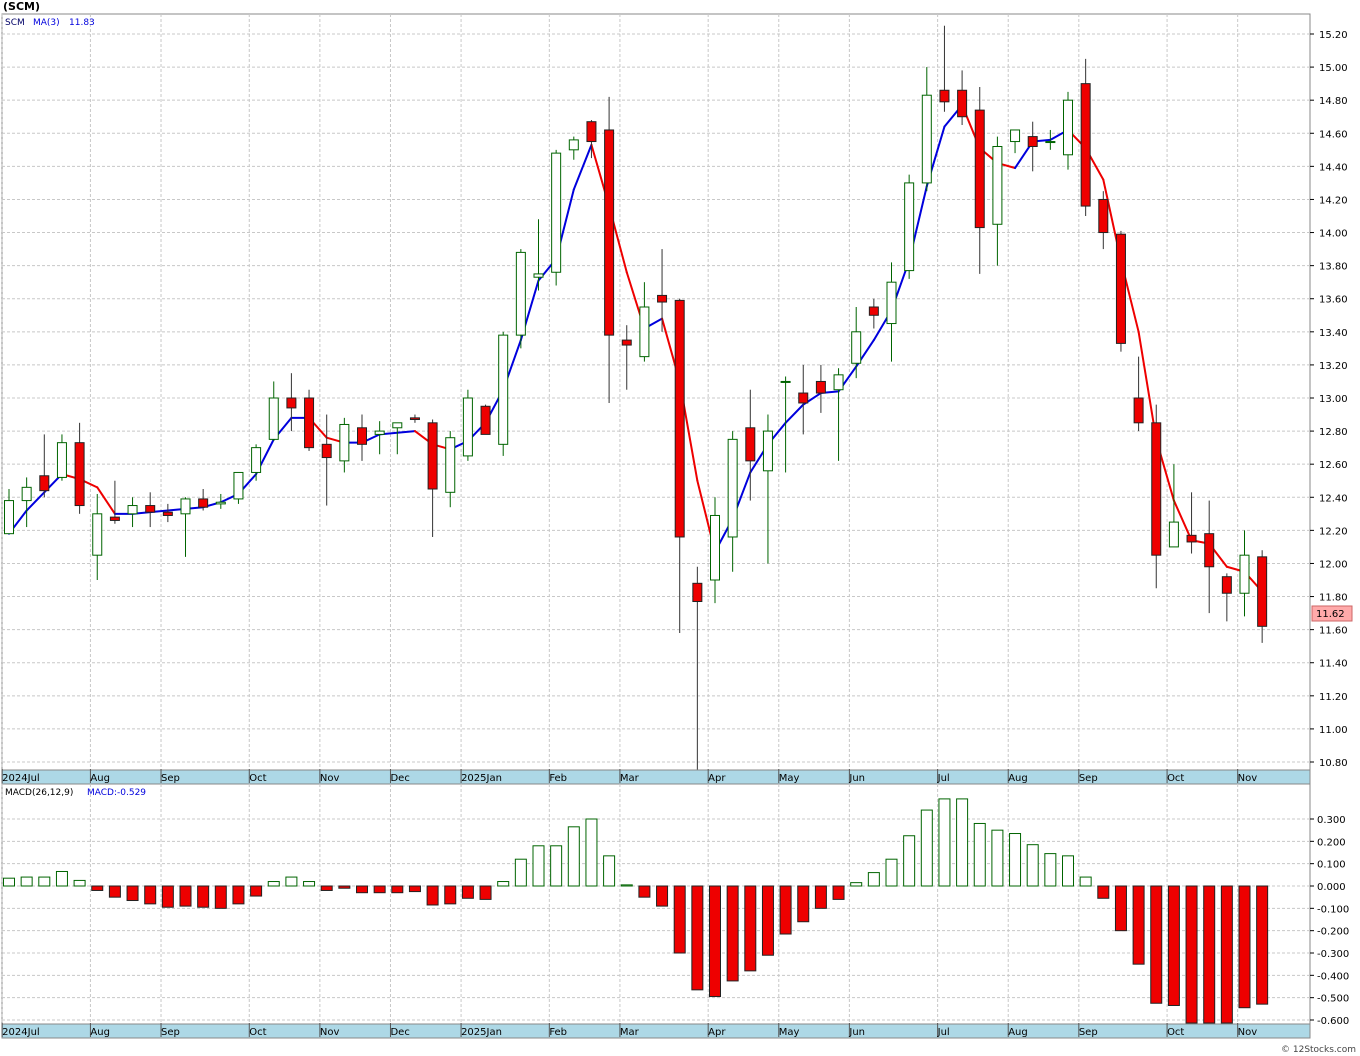  I want to click on price-tick-label: 13.60, so click(1333, 300).